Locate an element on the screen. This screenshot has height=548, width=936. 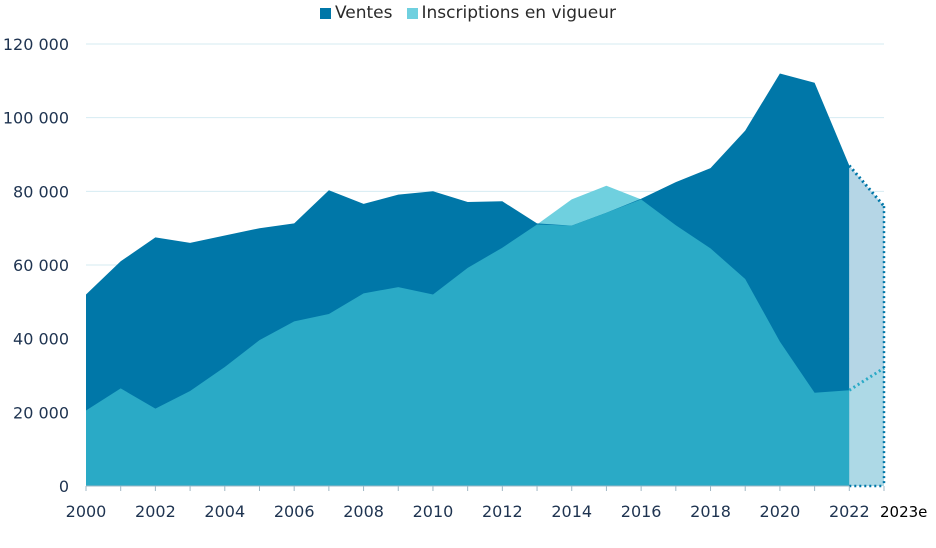
legend: Ventes Inscriptions en vigueur is located at coordinates (468, 13).